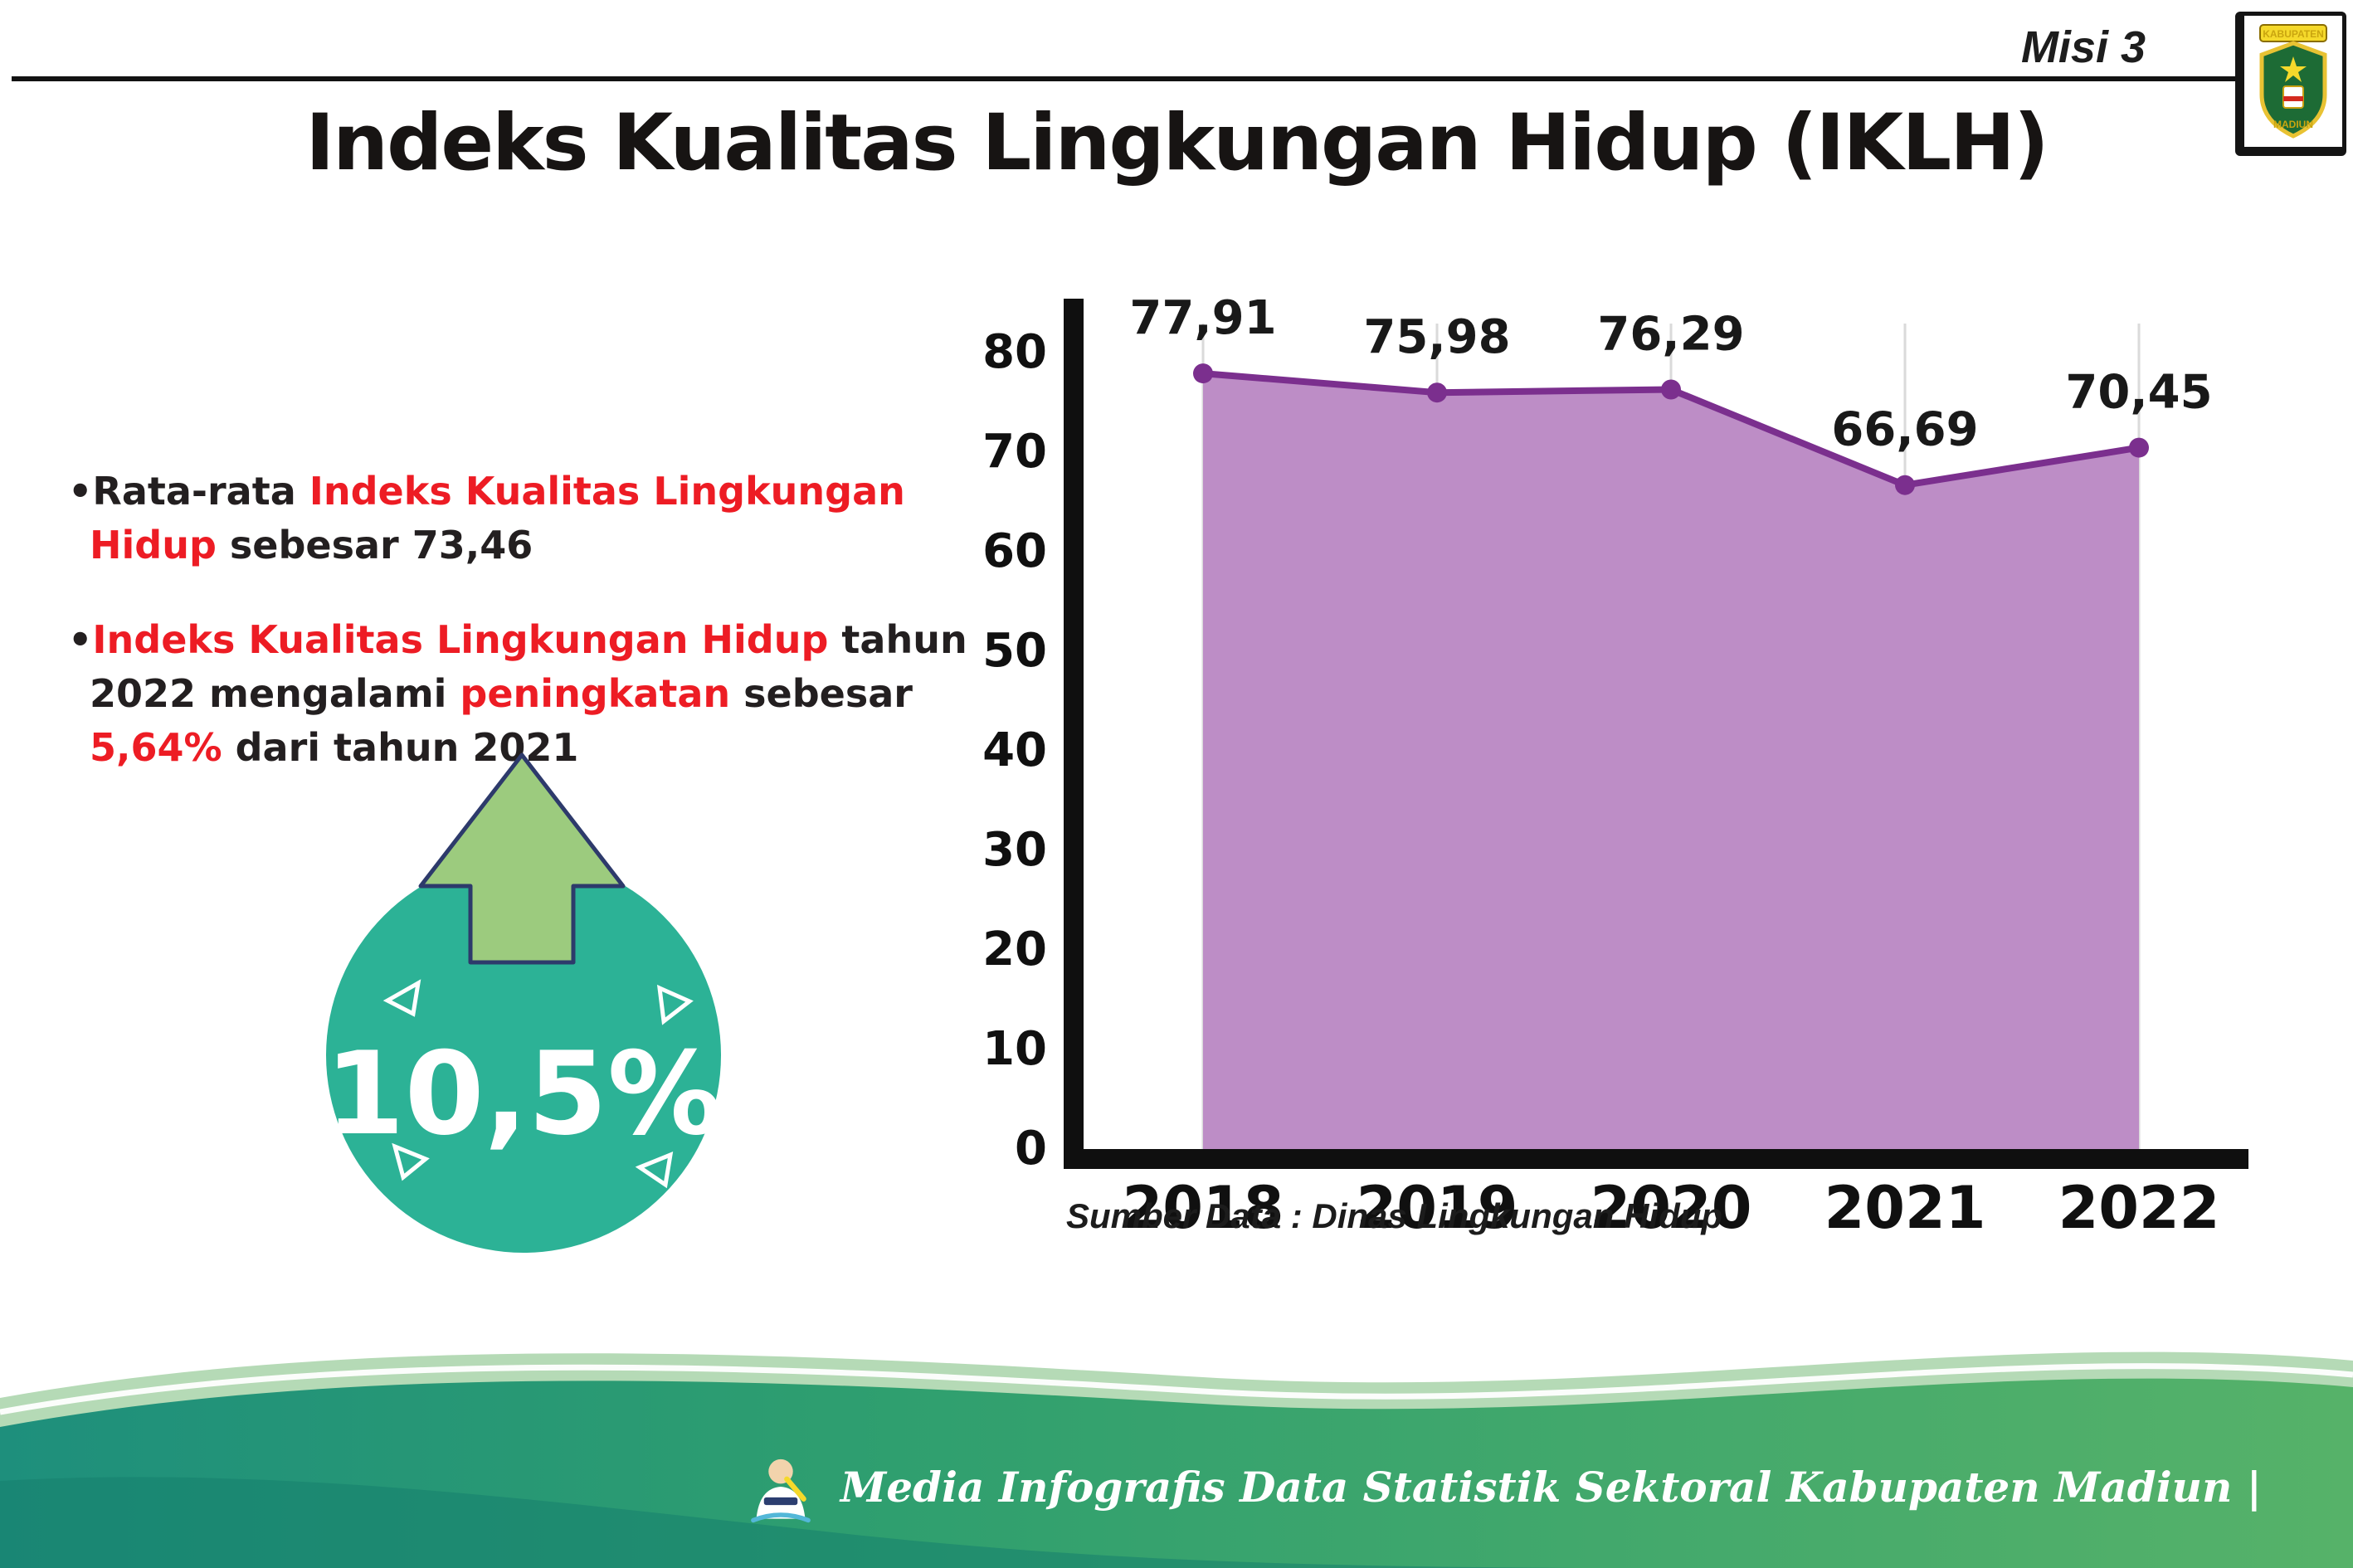 This screenshot has height=1568, width=2353. I want to click on misi-label: Misi 3, so click(2083, 47).